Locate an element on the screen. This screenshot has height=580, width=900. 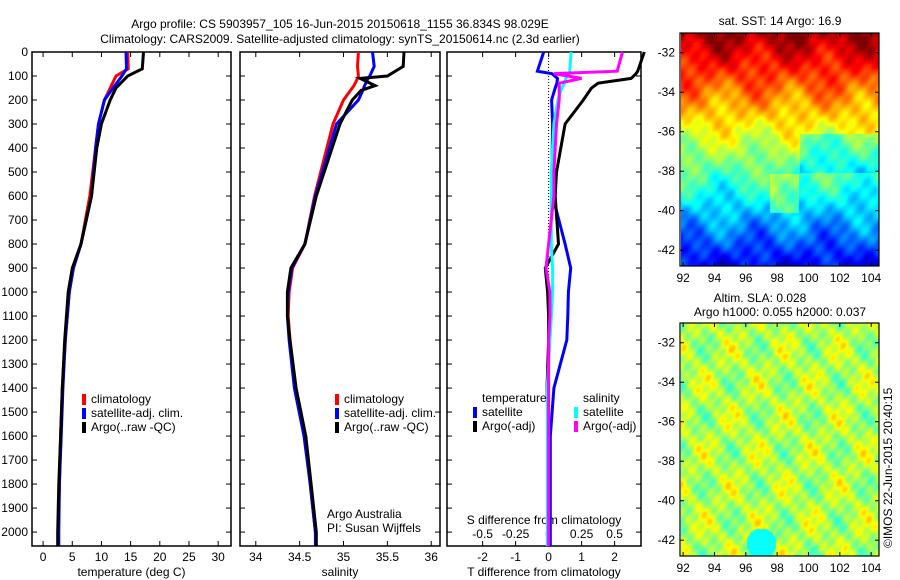
y-tick-label: 400 is located at coordinates (18, 148).